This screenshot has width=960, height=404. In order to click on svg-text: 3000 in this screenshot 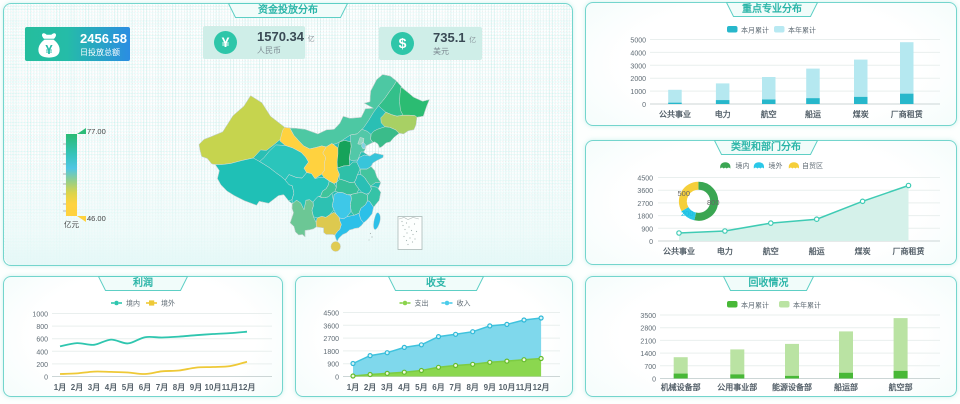, I will do `click(638, 66)`.